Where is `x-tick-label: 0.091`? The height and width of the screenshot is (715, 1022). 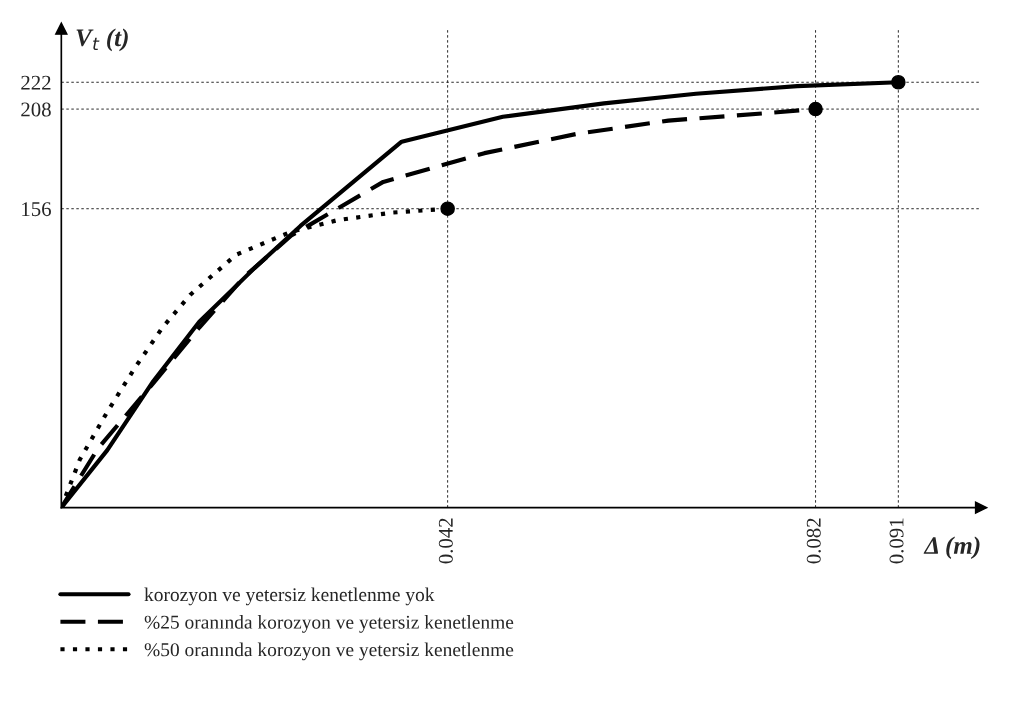
x-tick-label: 0.091 is located at coordinates (896, 541).